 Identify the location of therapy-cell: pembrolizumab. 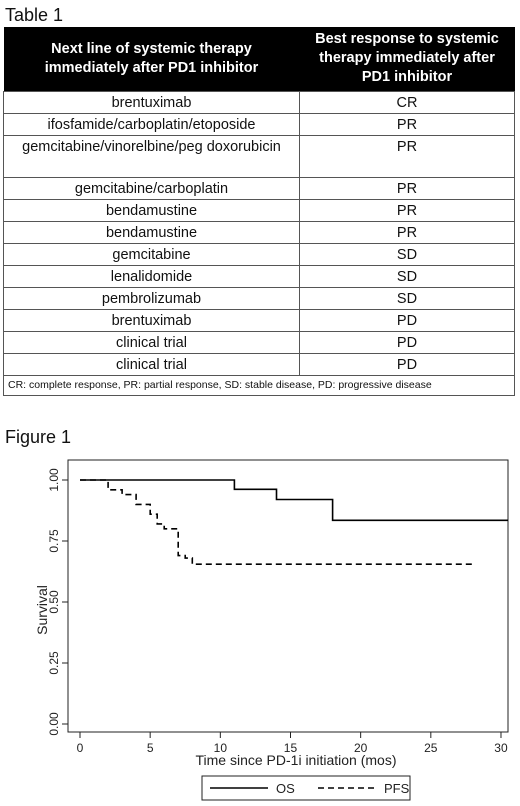
(151, 298).